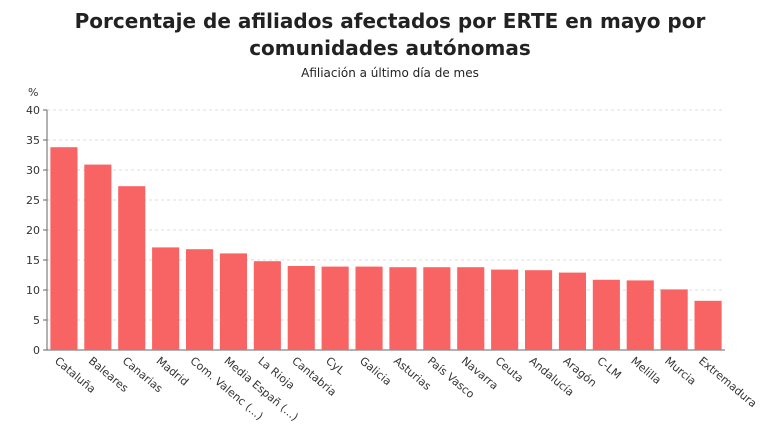 Image resolution: width=780 pixels, height=440 pixels. Describe the element at coordinates (33, 230) in the screenshot. I see `y-tick-label: 20` at that location.